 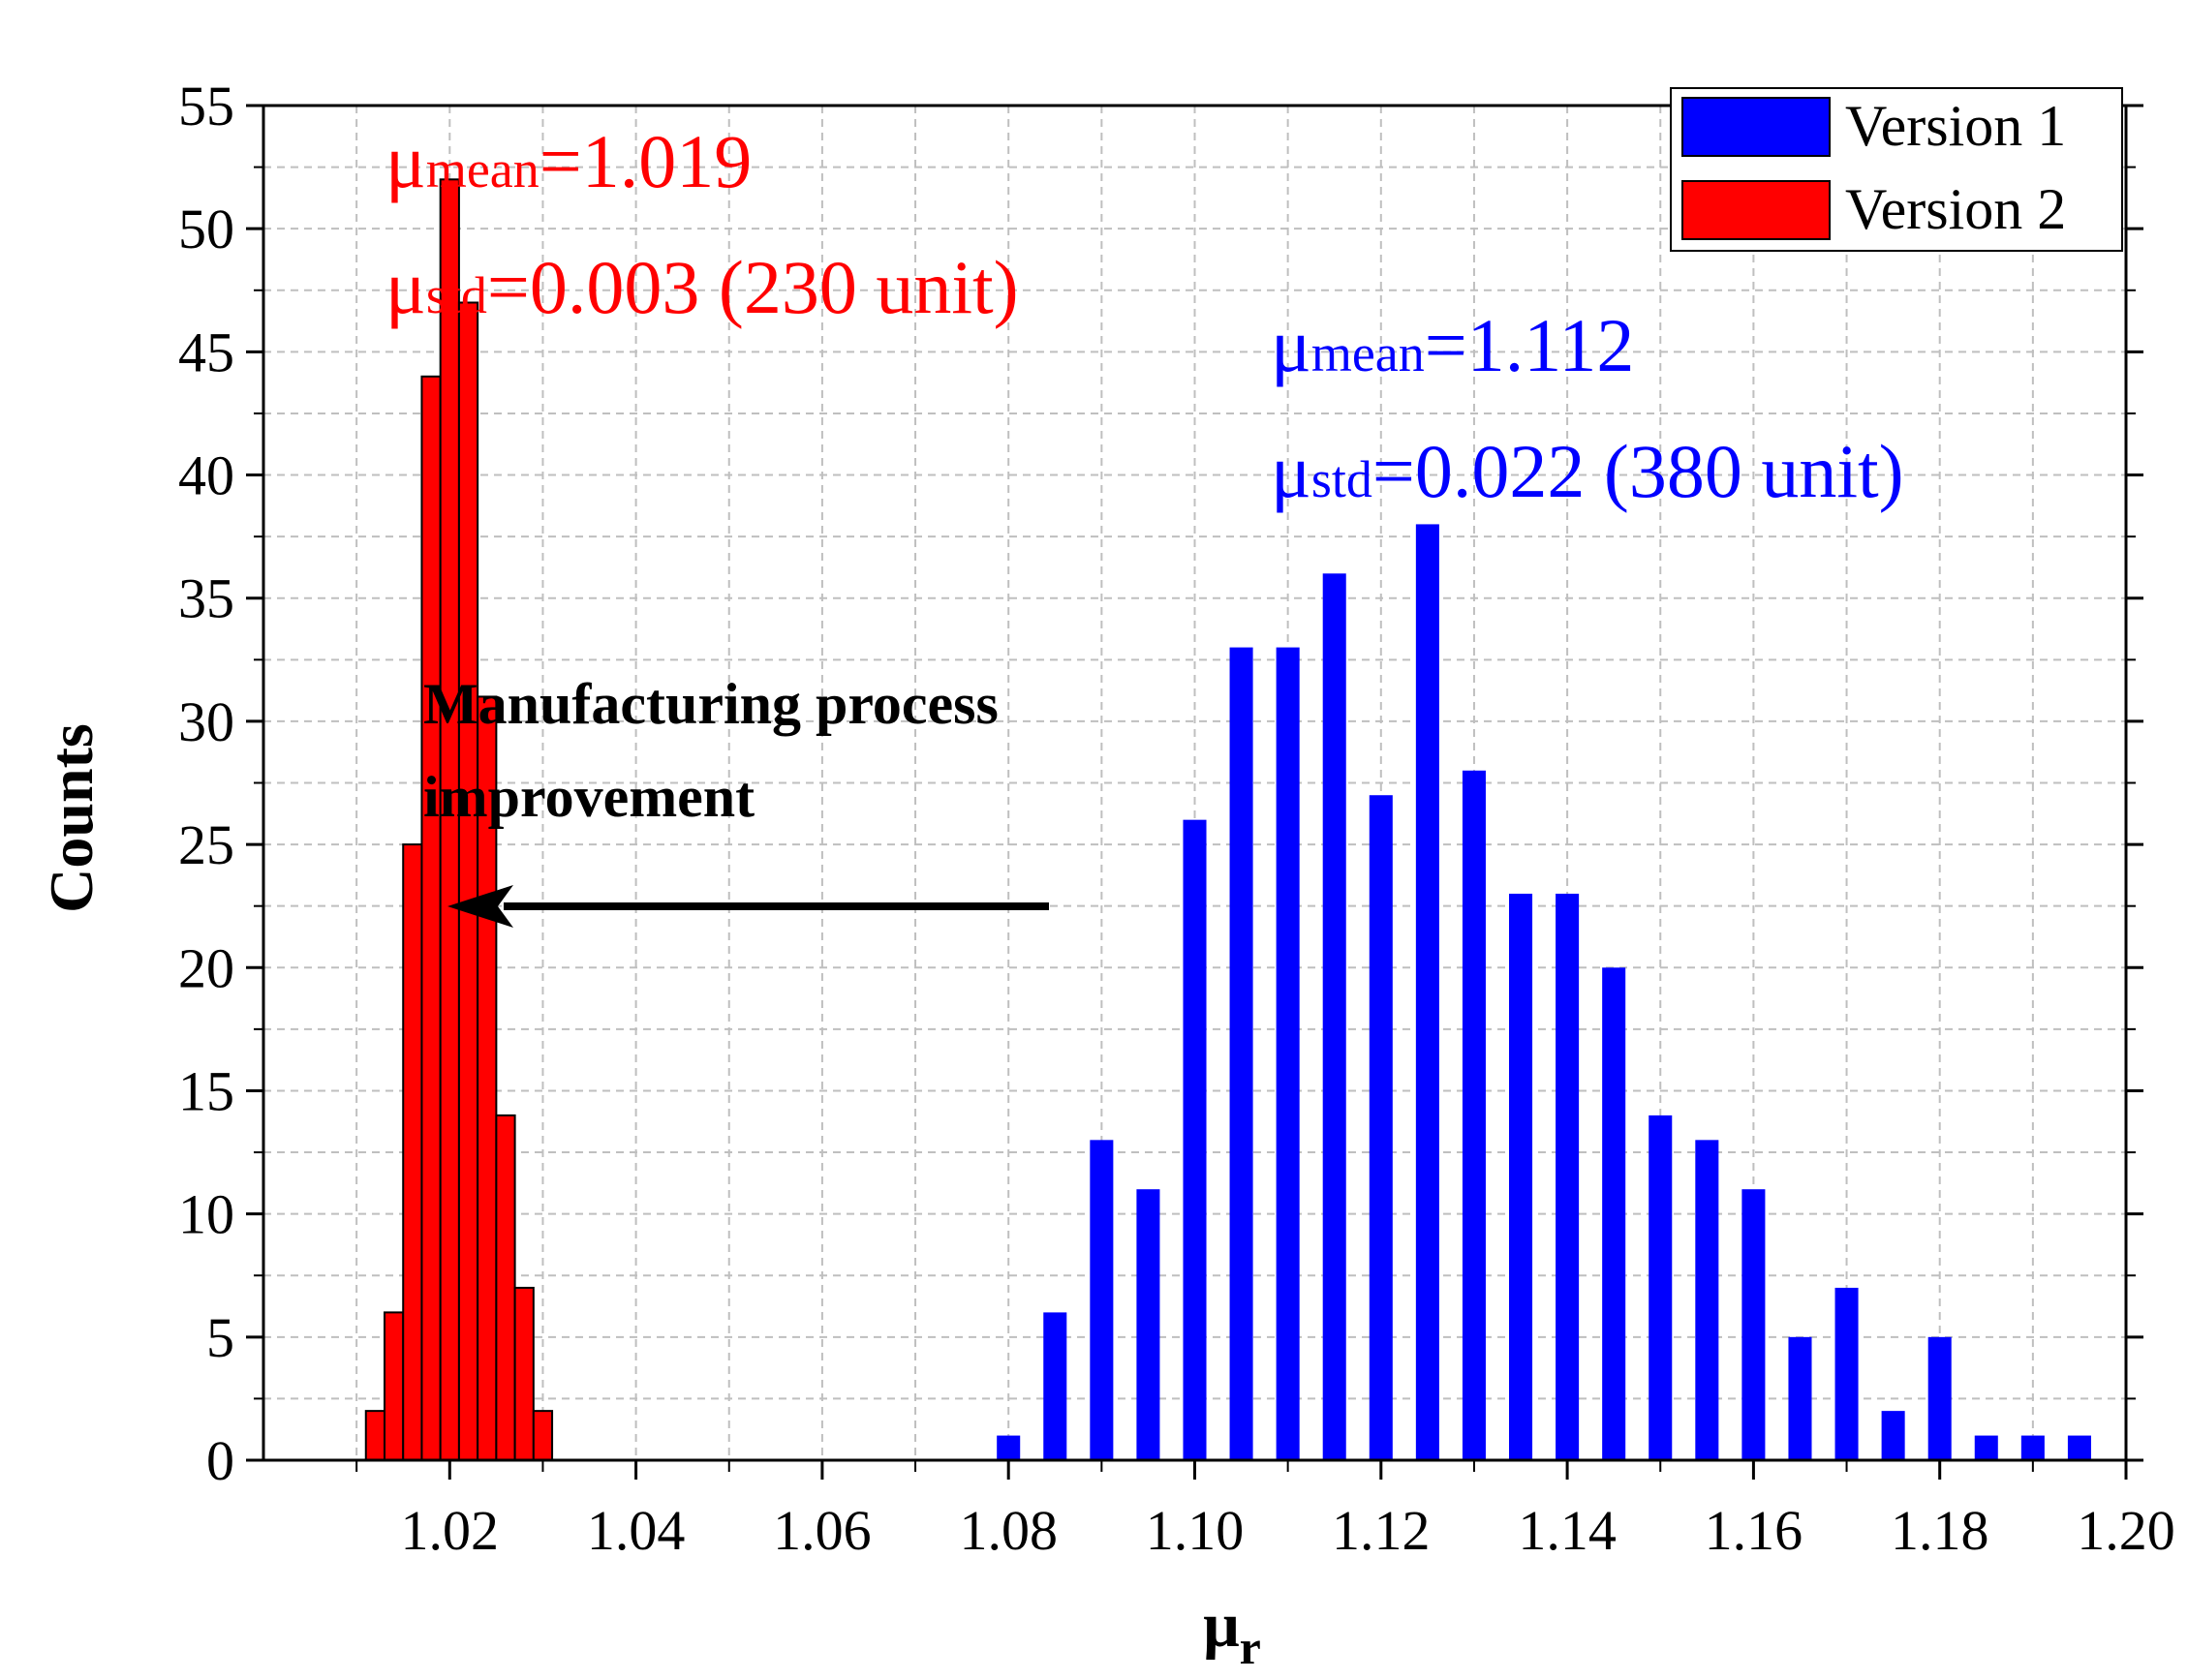 What do you see at coordinates (1008, 1530) in the screenshot?
I see `x-tick-label: 1.08` at bounding box center [1008, 1530].